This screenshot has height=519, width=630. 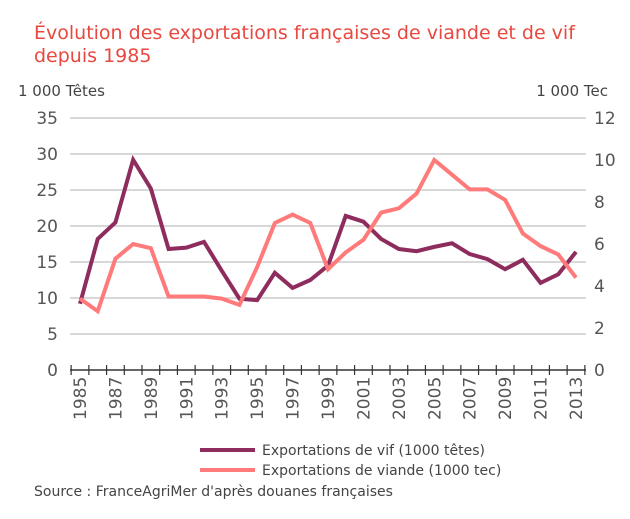 I want to click on x-tick-label: 1995, so click(x=258, y=398).